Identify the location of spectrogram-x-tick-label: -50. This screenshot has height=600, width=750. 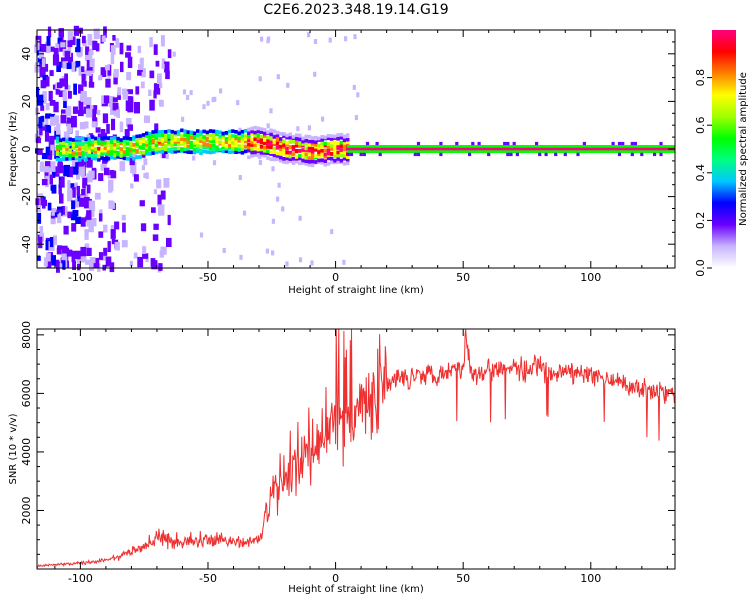
(208, 277).